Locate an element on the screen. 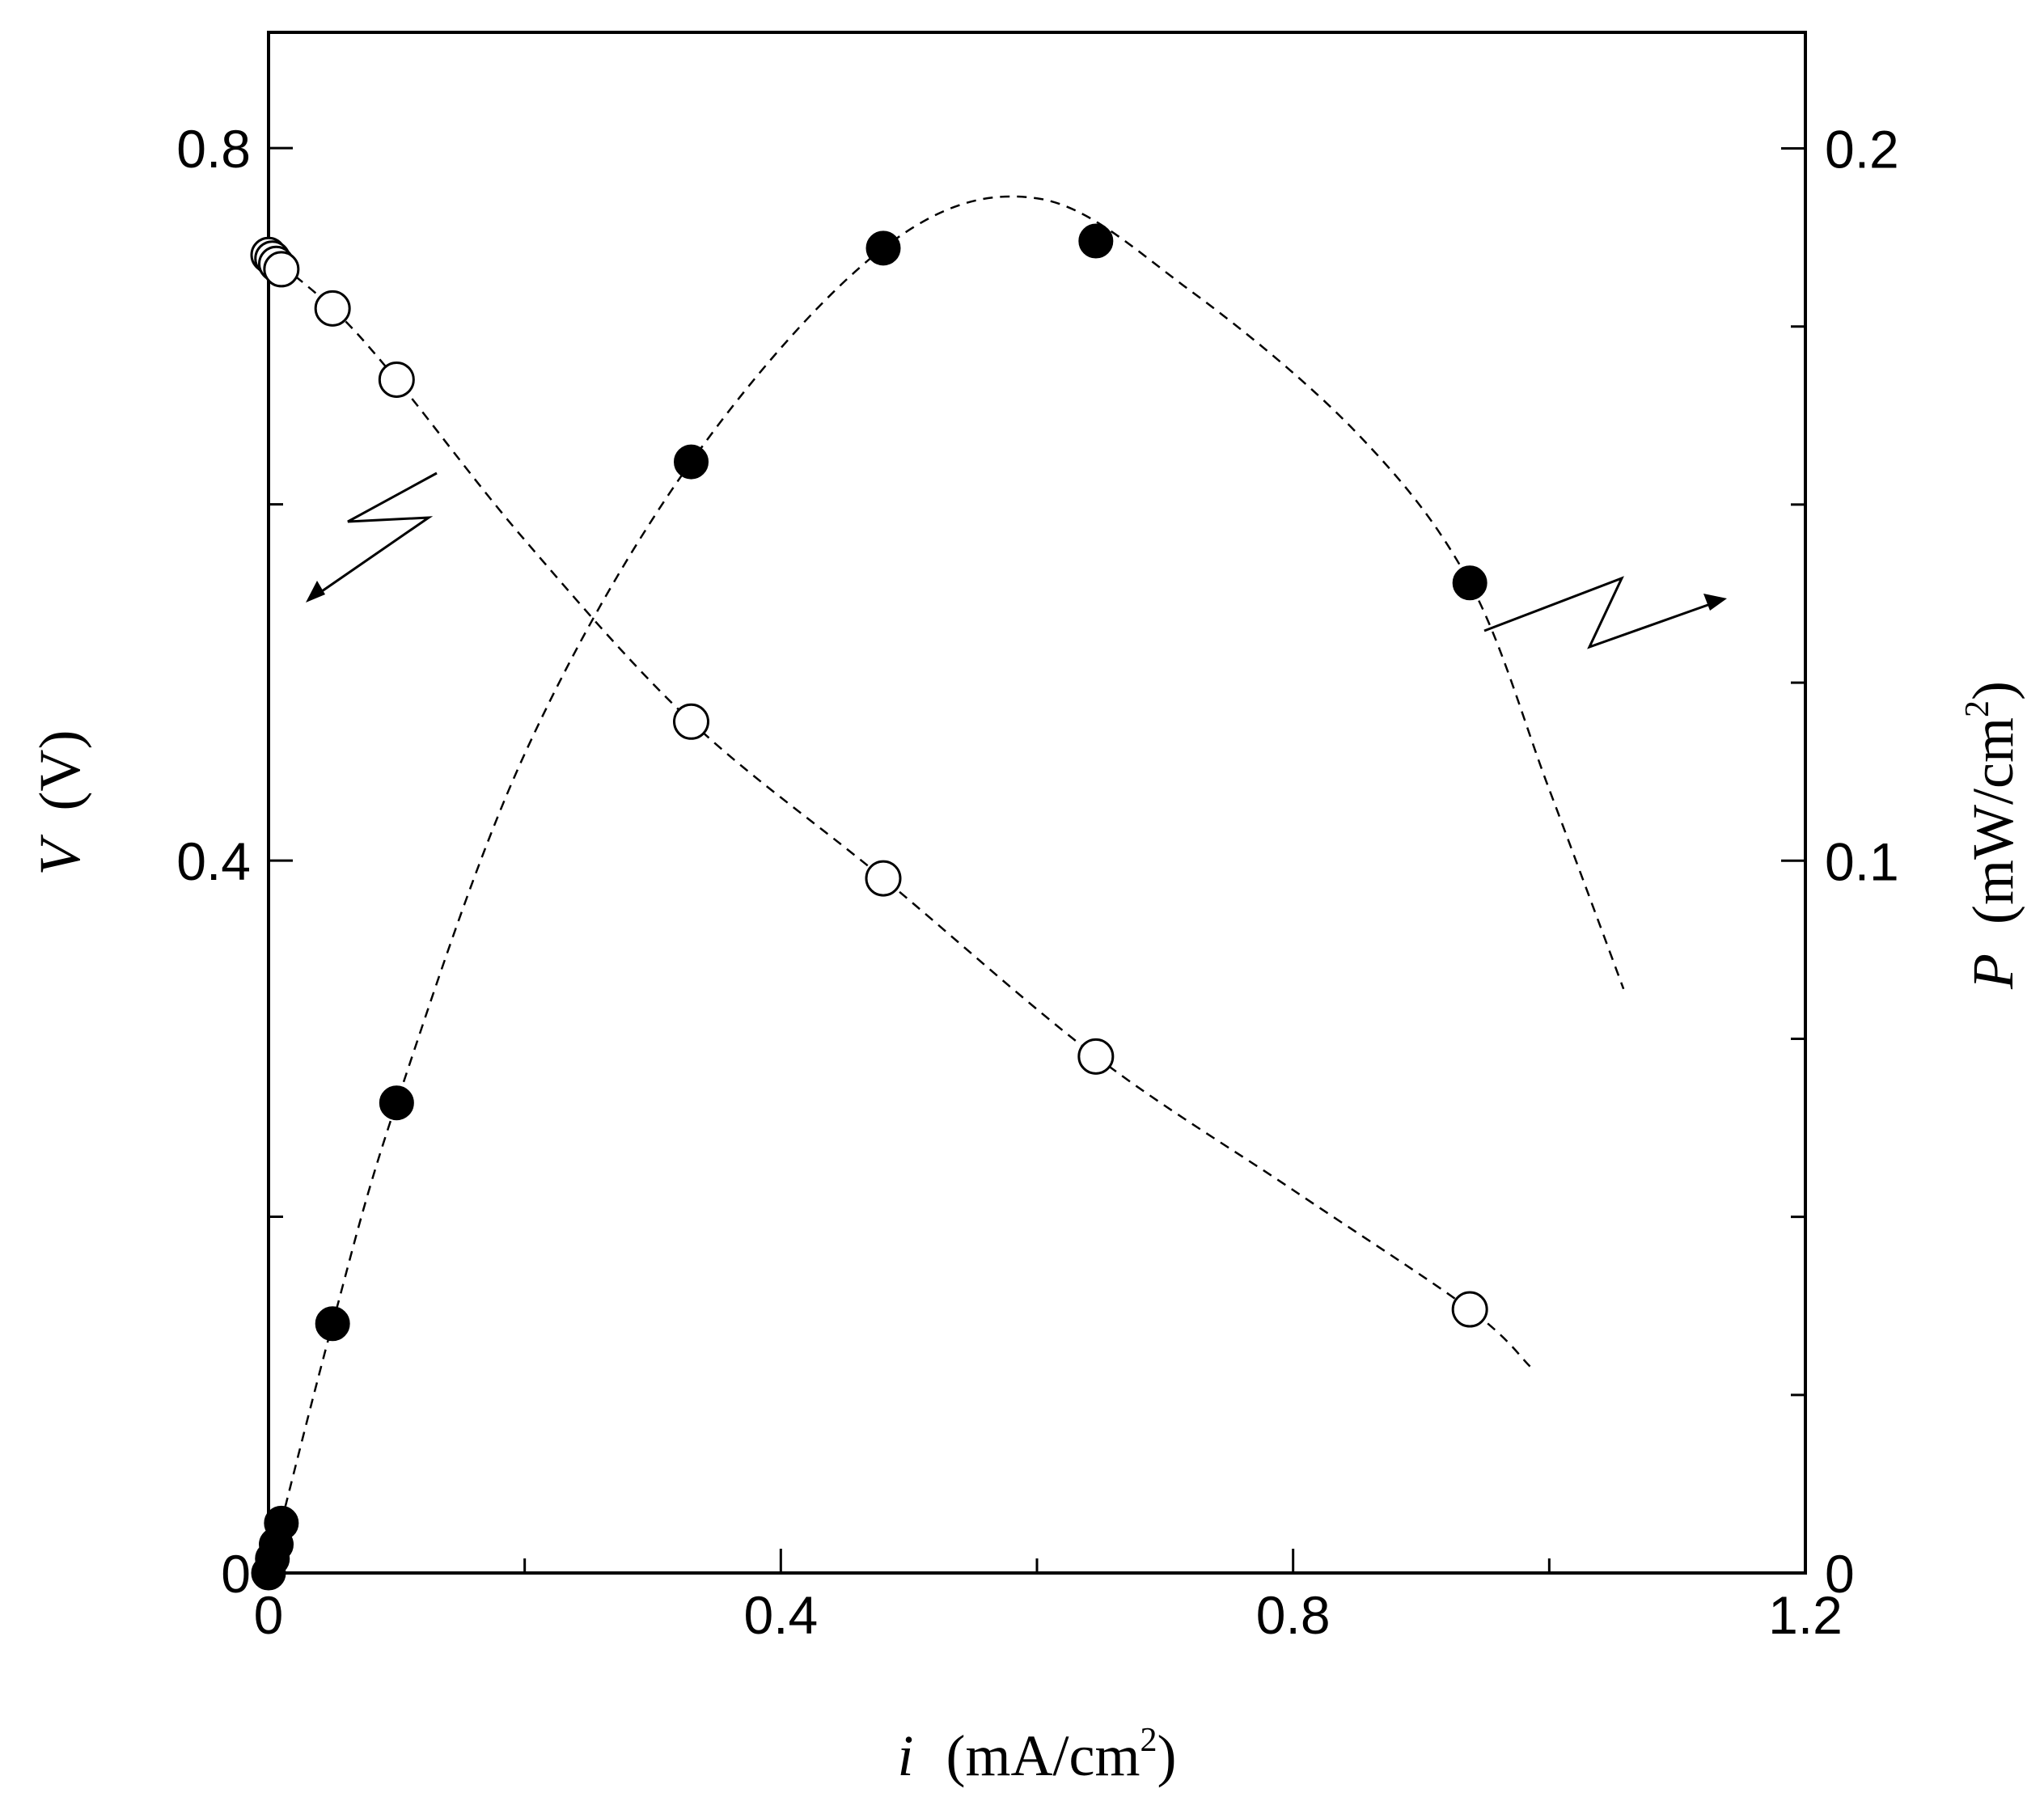 The height and width of the screenshot is (1797, 2044). x-tick-label: 1.2 is located at coordinates (1805, 1615).